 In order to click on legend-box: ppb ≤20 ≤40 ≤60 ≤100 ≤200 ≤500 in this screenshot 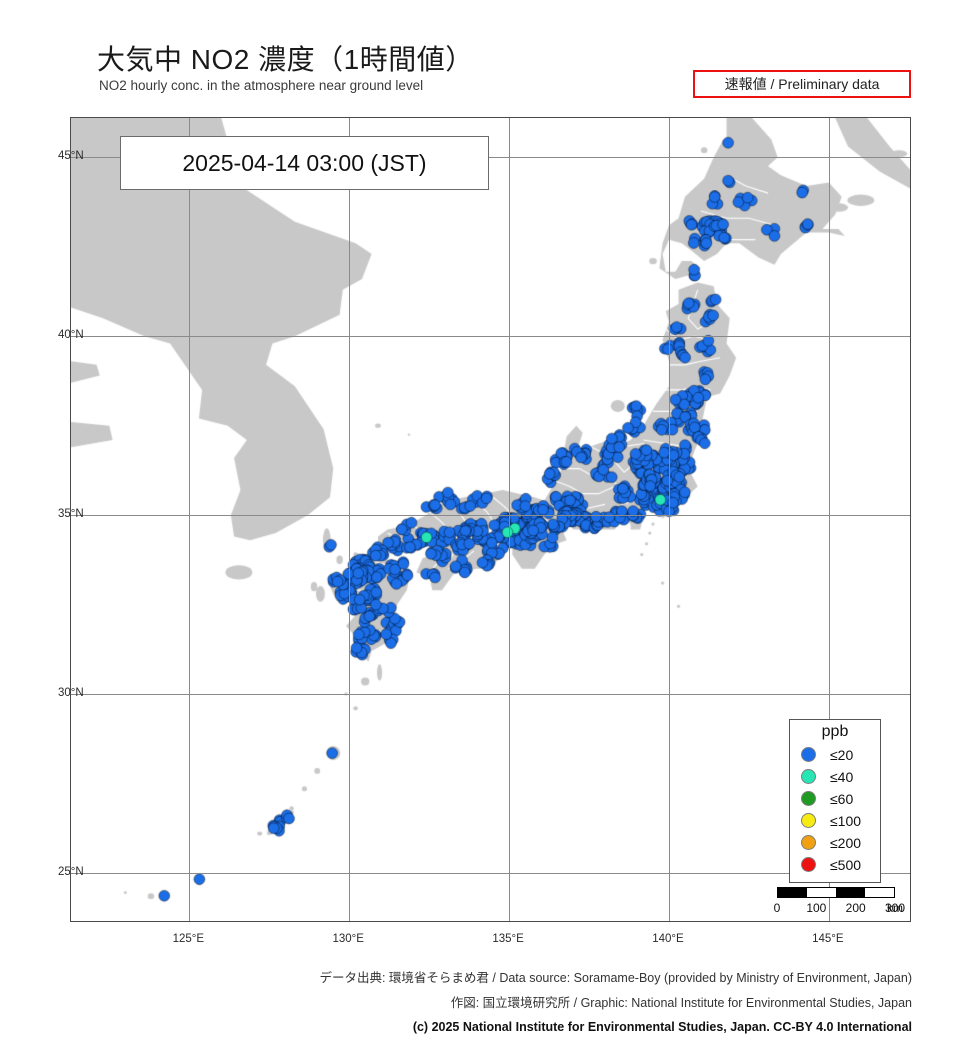, I will do `click(835, 801)`.